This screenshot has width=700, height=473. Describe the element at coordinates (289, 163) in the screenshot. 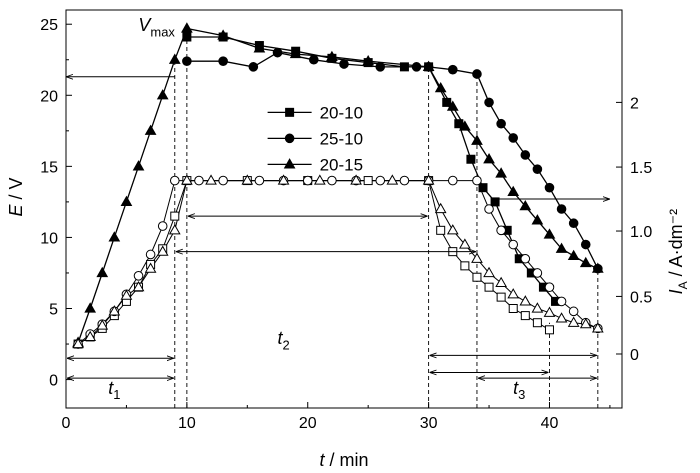

I see `legend-marker` at that location.